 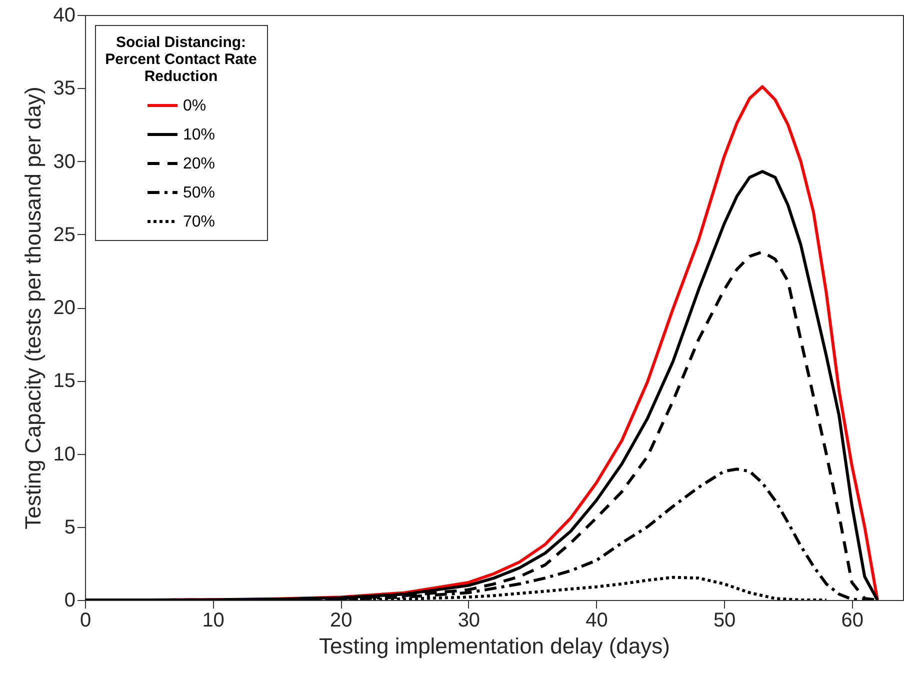 I want to click on y-tick-label: 5, so click(x=70, y=527).